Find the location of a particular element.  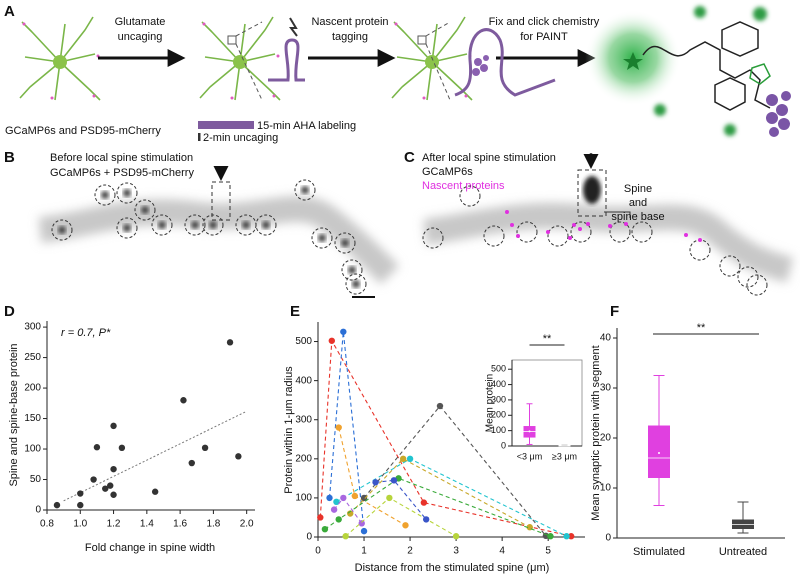

stimulated-spine-box is located at coordinates (221, 201).